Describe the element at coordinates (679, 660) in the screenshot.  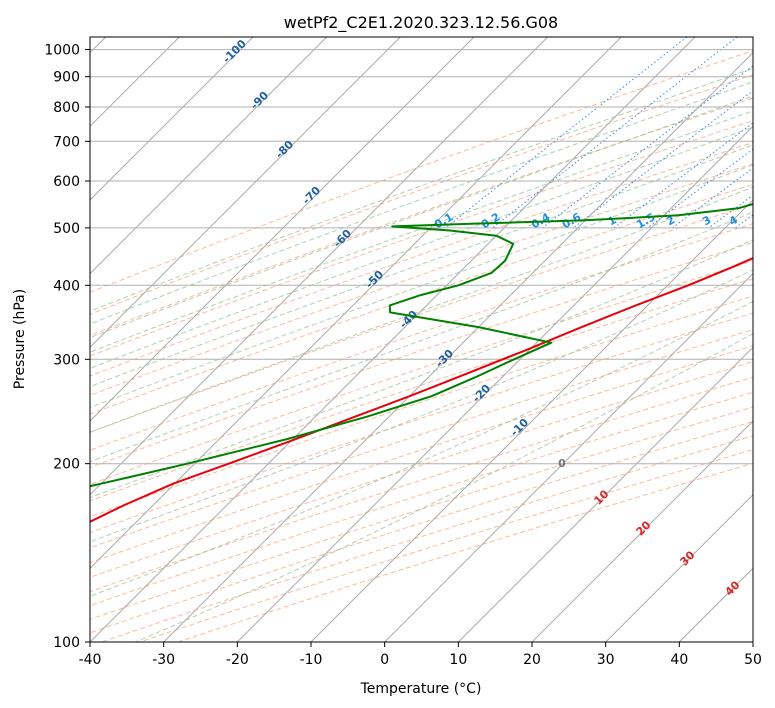
I see `x-tick-label: 40` at that location.